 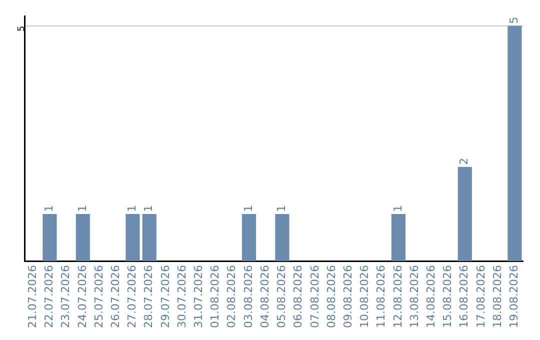 What do you see at coordinates (215, 296) in the screenshot?
I see `x-tick-label: 01.08.2026` at bounding box center [215, 296].